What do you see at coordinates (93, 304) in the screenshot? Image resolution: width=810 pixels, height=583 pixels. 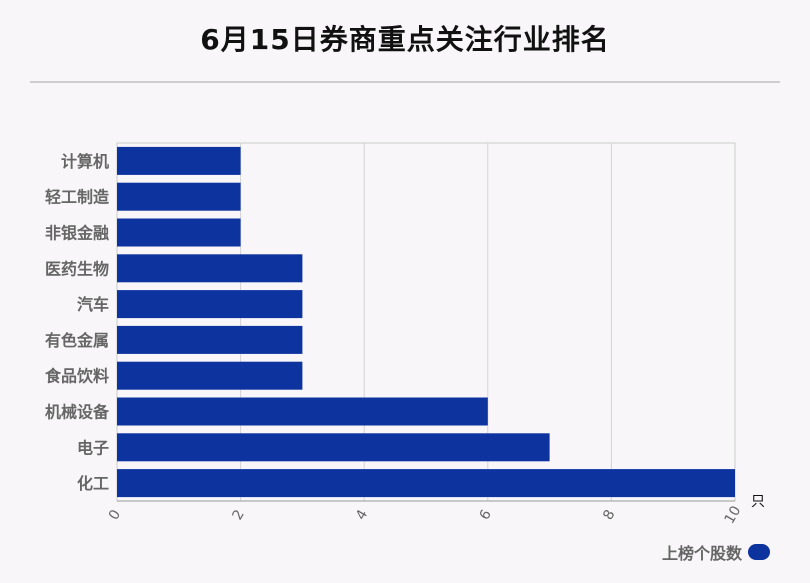 I see `category-label: 汽车` at bounding box center [93, 304].